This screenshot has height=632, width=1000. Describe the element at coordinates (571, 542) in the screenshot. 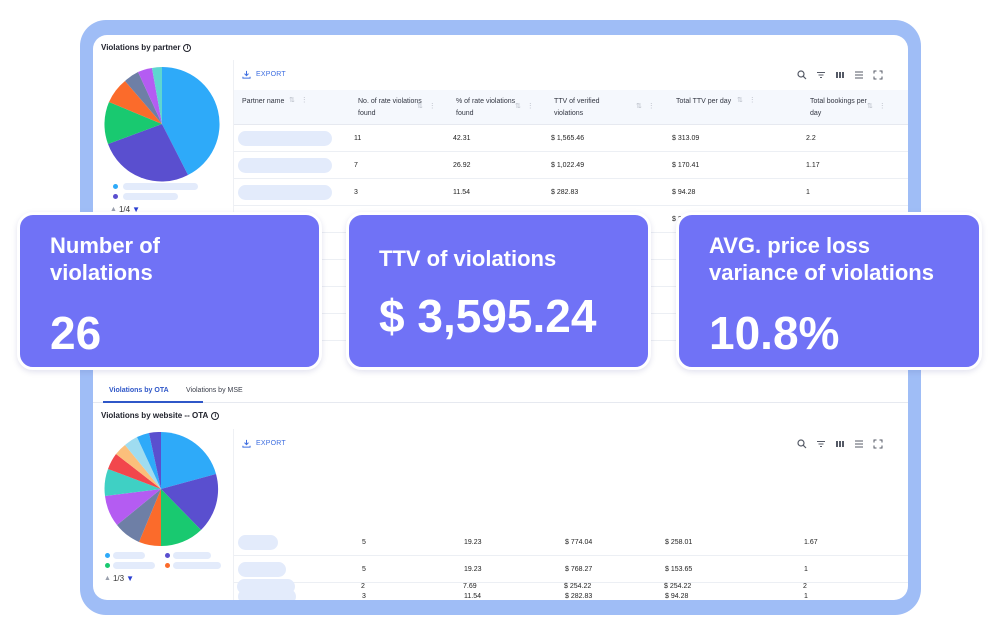

I see `table-row: 5 19.23 $ 774.04 $ 258.01 1.67` at that location.